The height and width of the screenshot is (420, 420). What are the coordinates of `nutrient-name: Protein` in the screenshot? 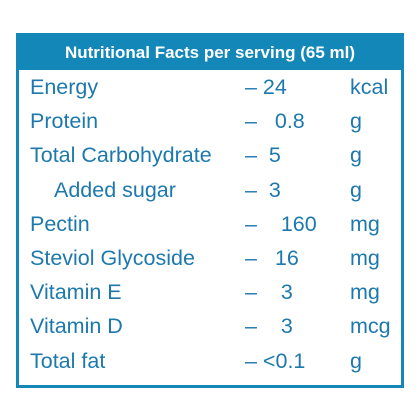 It's located at (64, 121).